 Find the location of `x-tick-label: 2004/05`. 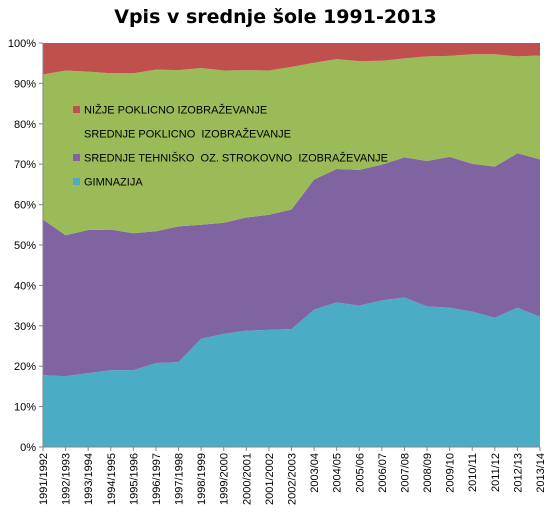

x-tick-label: 2004/05 is located at coordinates (338, 473).